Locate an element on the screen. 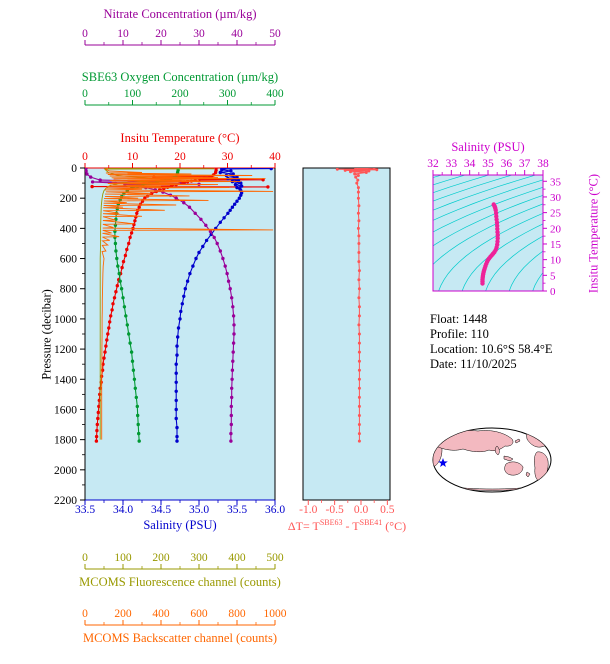 The image size is (610, 664). tick-label: 34 is located at coordinates (470, 164).